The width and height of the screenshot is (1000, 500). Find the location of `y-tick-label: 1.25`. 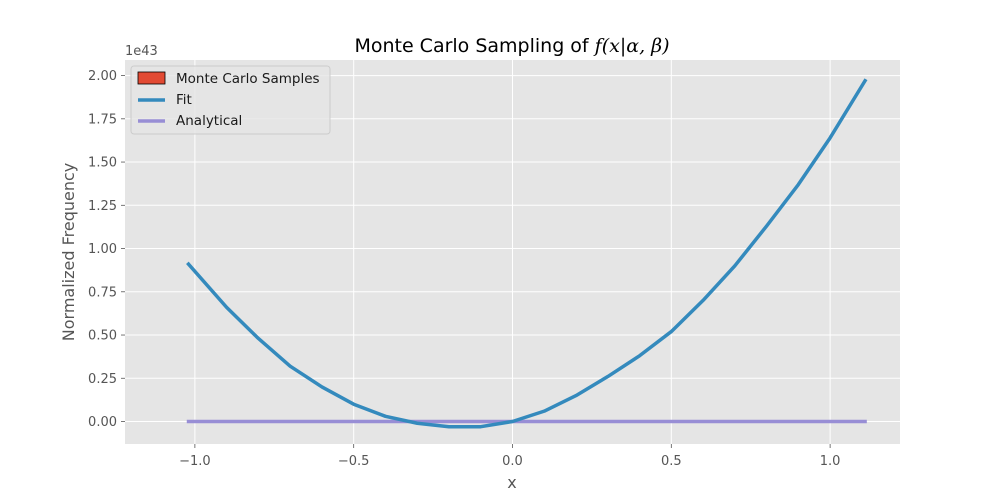

y-tick-label: 1.25 is located at coordinates (102, 206).